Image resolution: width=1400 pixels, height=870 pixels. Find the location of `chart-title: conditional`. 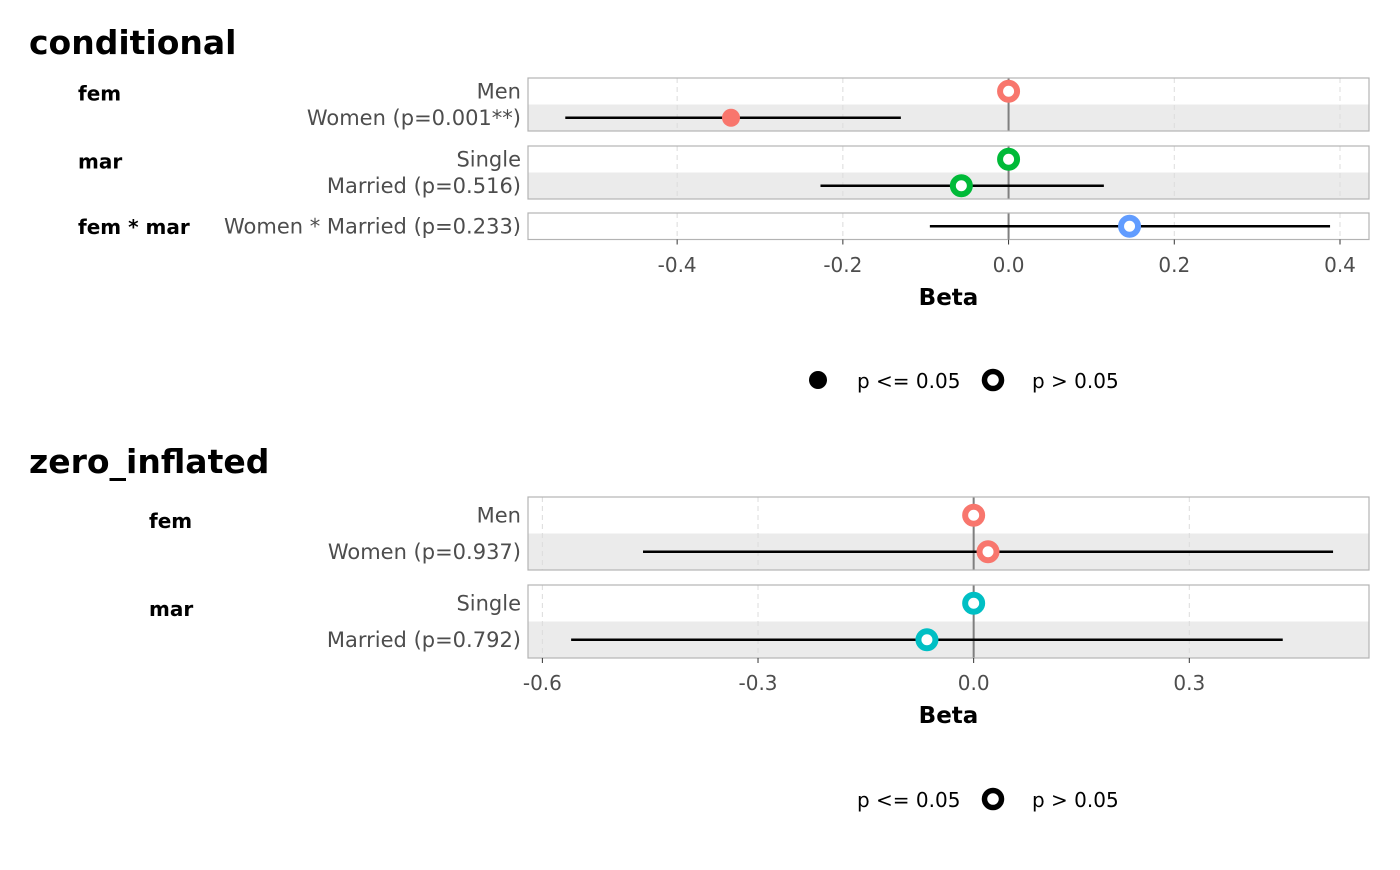

chart-title: conditional is located at coordinates (133, 42).